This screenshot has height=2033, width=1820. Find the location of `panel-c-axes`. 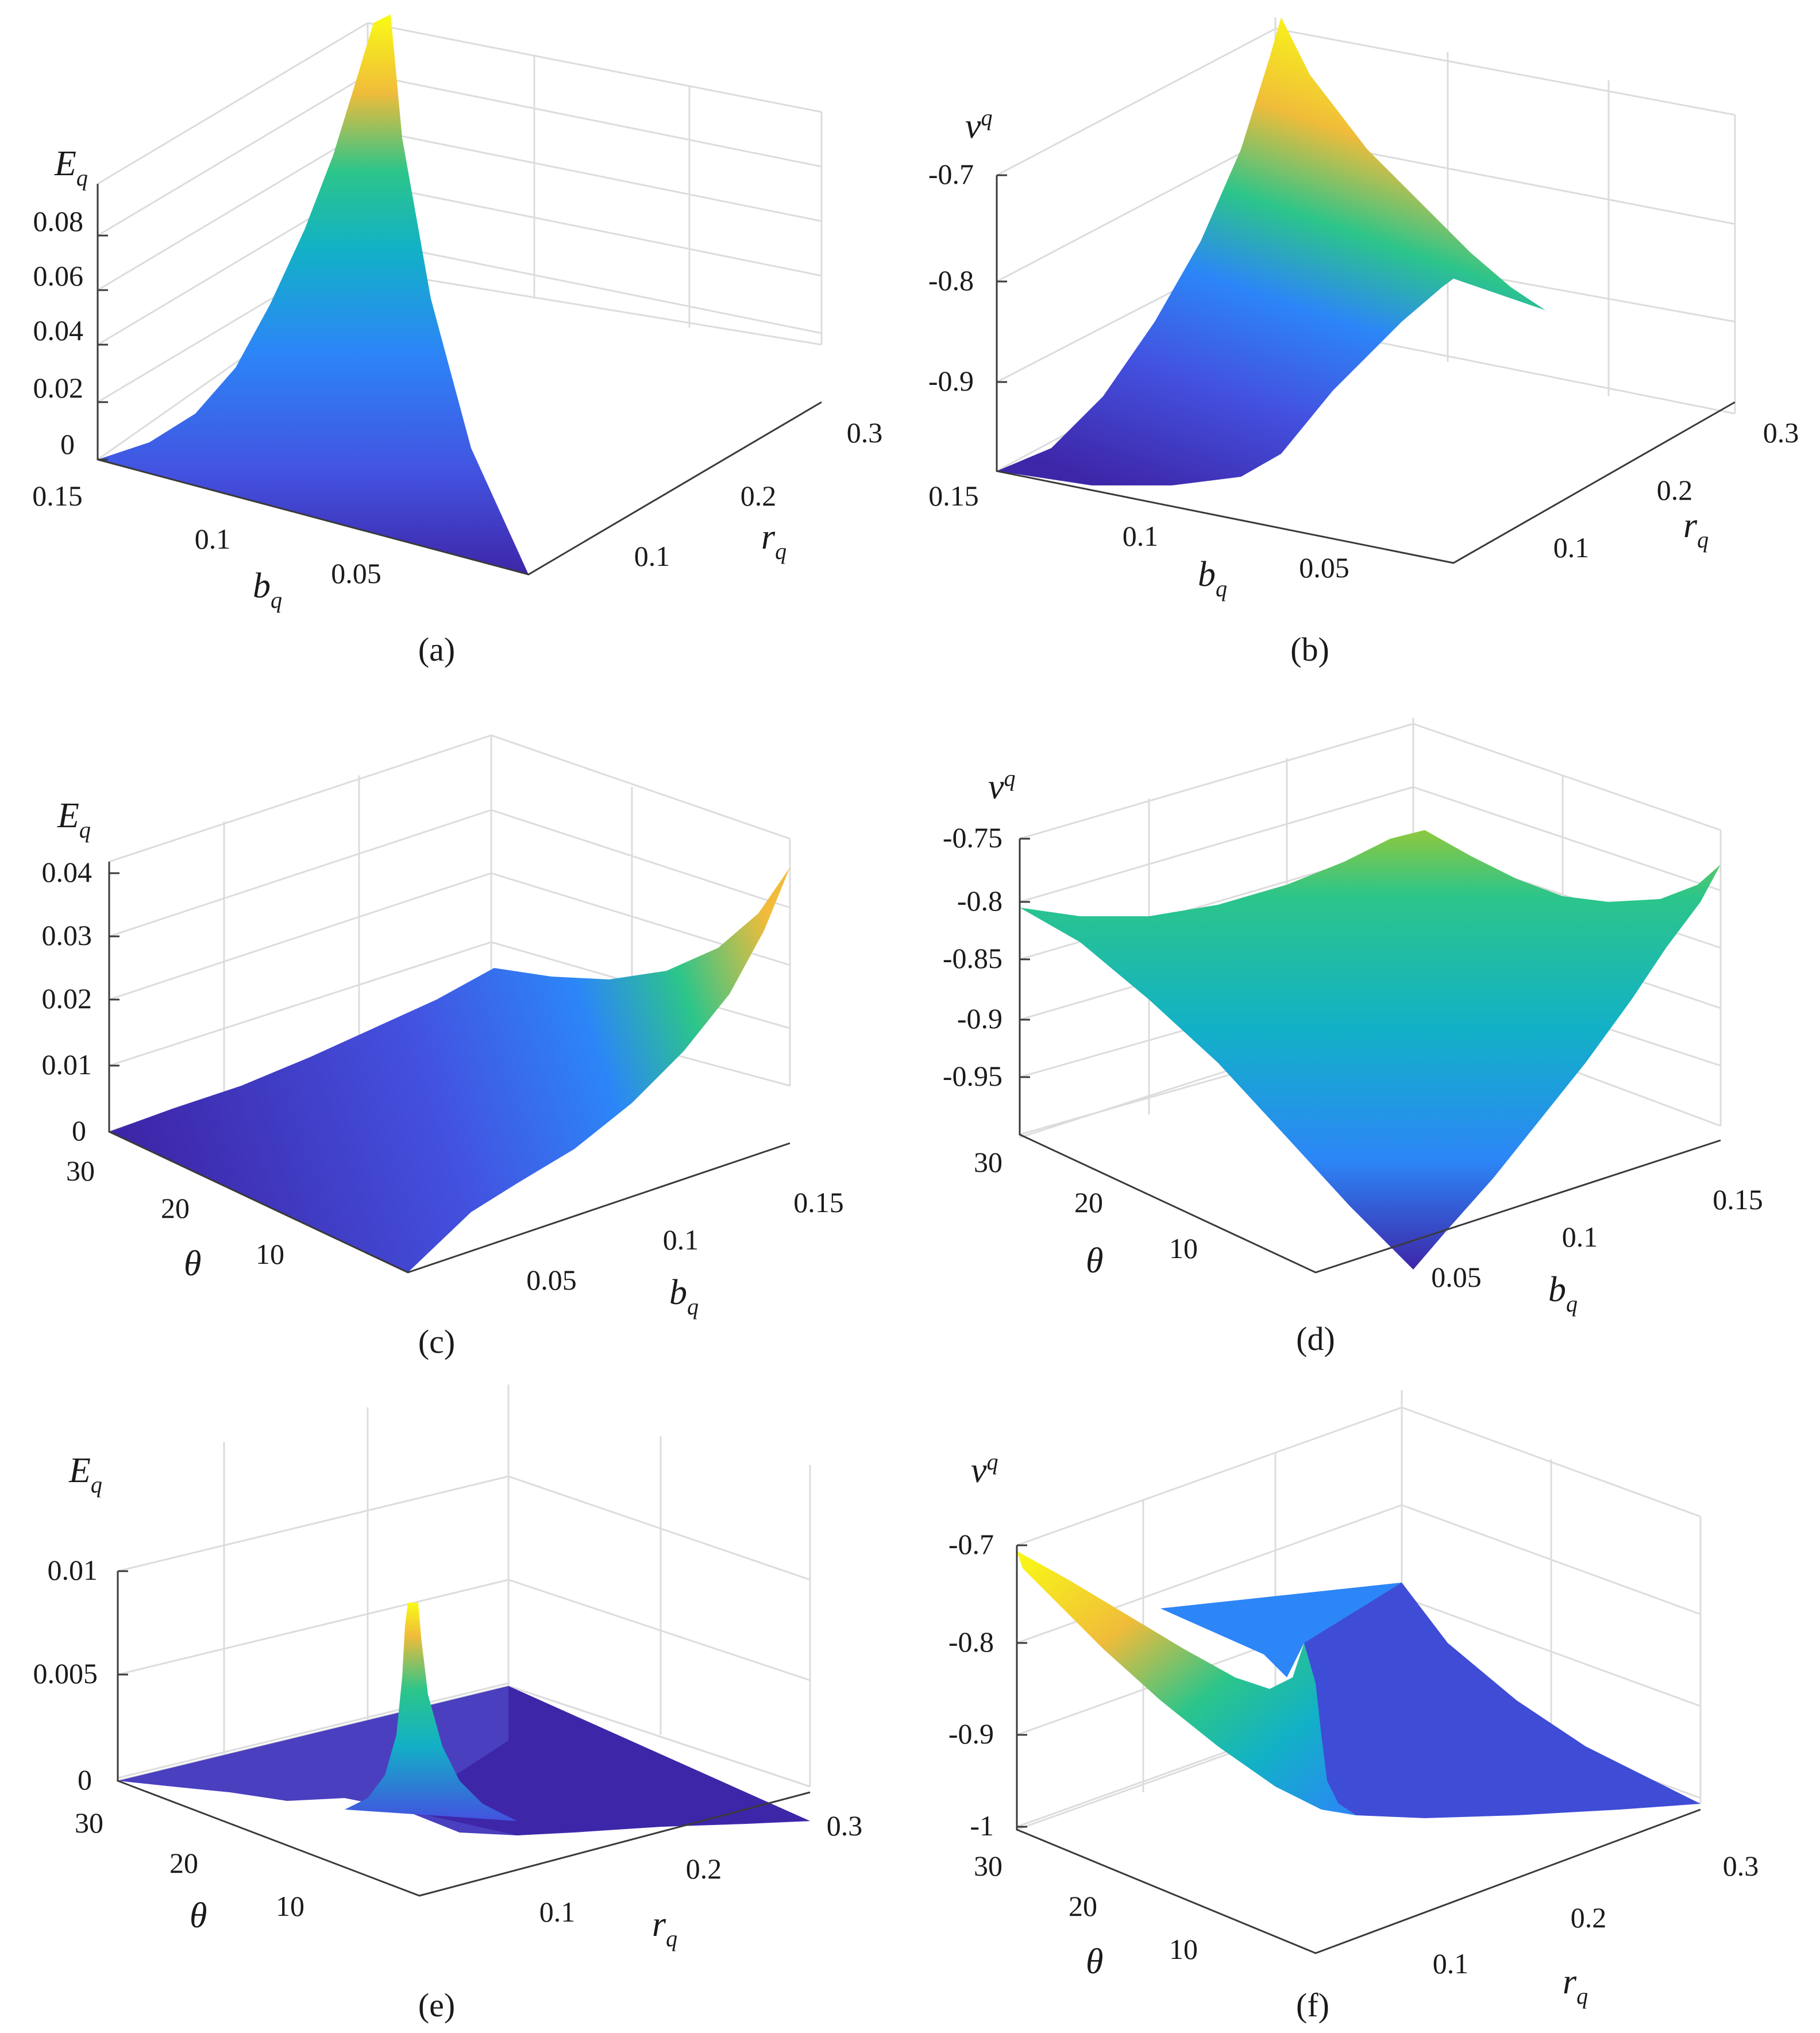

panel-c-axes is located at coordinates (450, 1068).